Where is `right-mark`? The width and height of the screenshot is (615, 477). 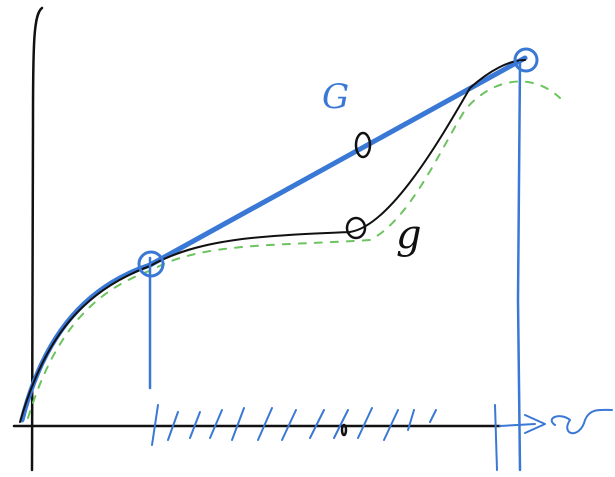
right-mark is located at coordinates (496, 437).